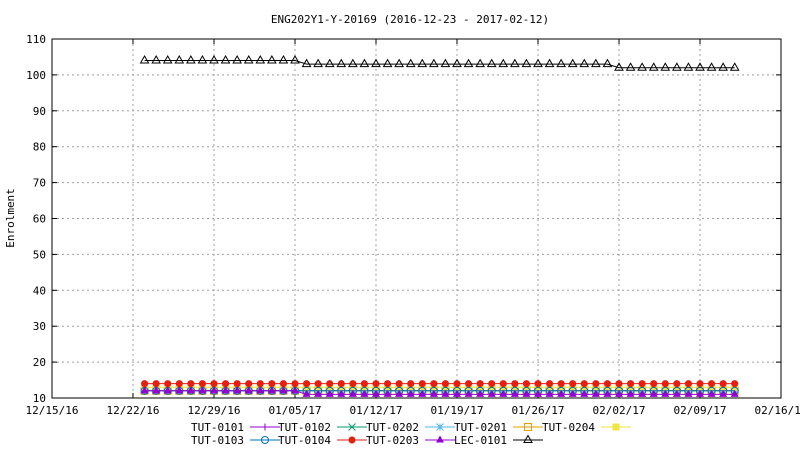 Image resolution: width=800 pixels, height=450 pixels. Describe the element at coordinates (538, 410) in the screenshot. I see `x-tick-label: 01/26/17` at that location.